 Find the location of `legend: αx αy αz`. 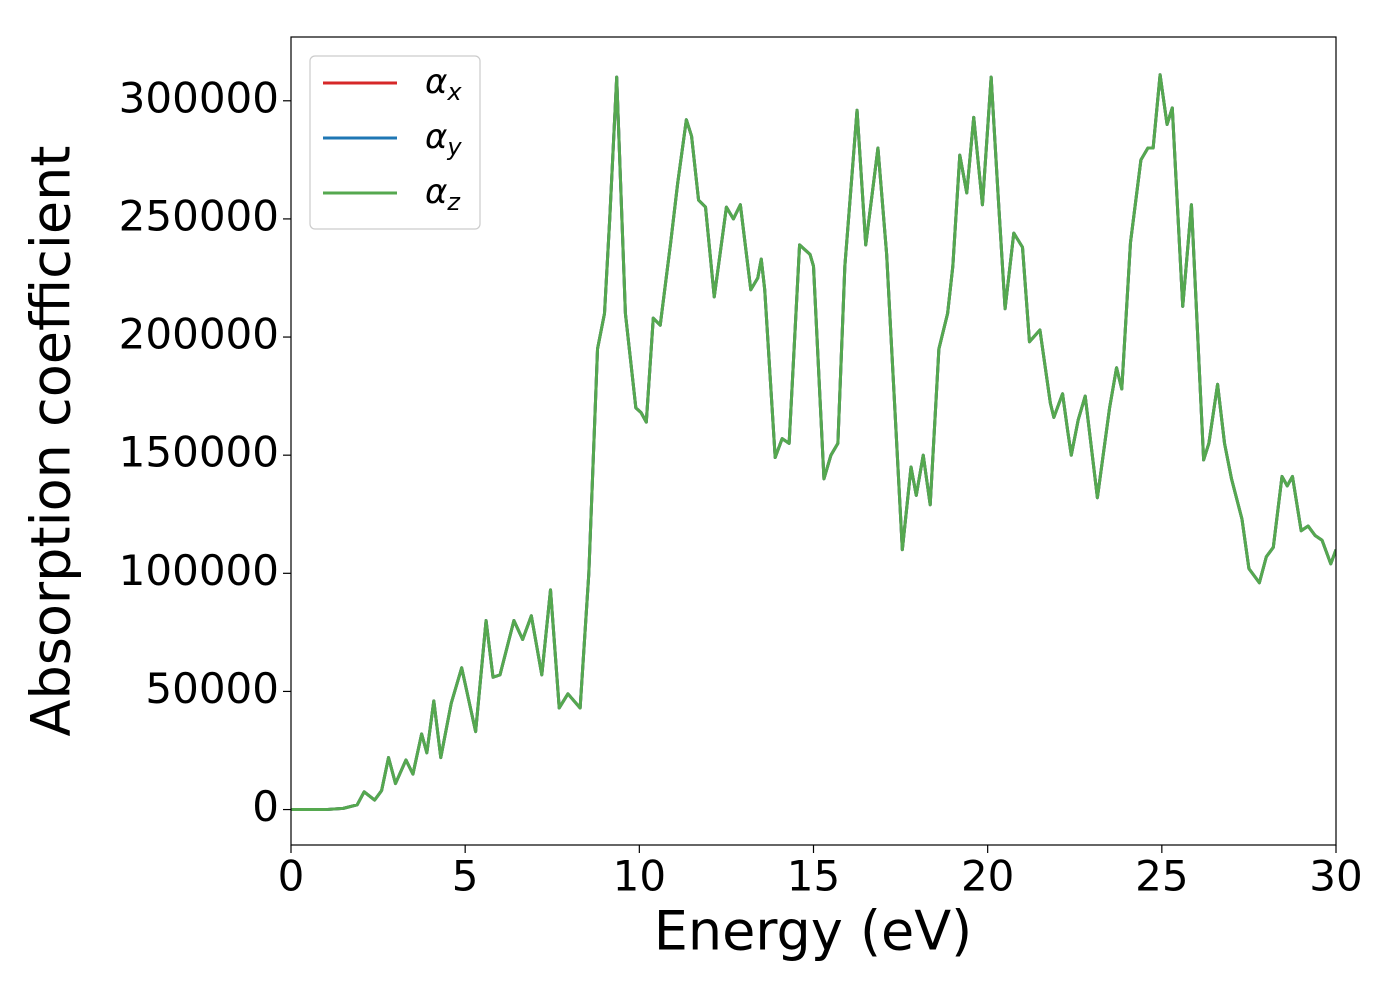

legend: αx αy αz is located at coordinates (395, 142).